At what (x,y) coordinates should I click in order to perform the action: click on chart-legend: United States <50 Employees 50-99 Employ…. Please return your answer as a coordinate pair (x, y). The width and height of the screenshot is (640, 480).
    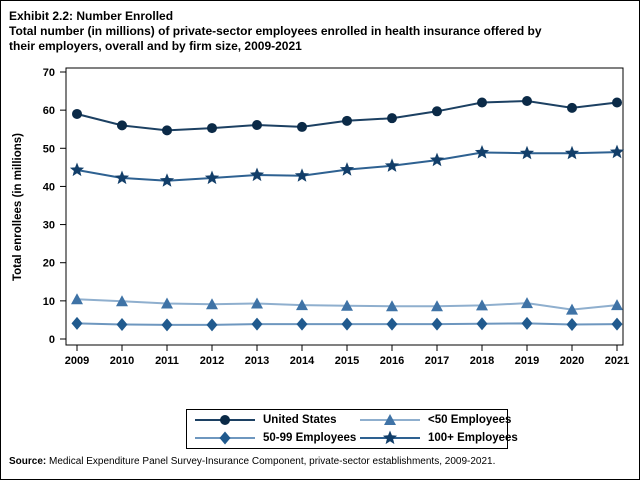
    Looking at the image, I should click on (352, 429).